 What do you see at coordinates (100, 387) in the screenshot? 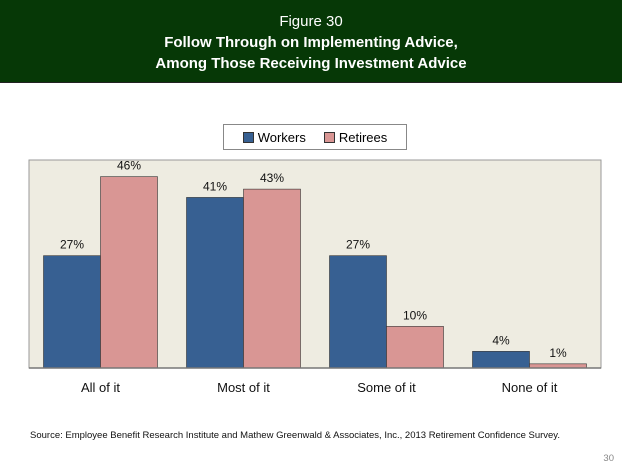
I see `x-tick-label-0: All of it` at bounding box center [100, 387].